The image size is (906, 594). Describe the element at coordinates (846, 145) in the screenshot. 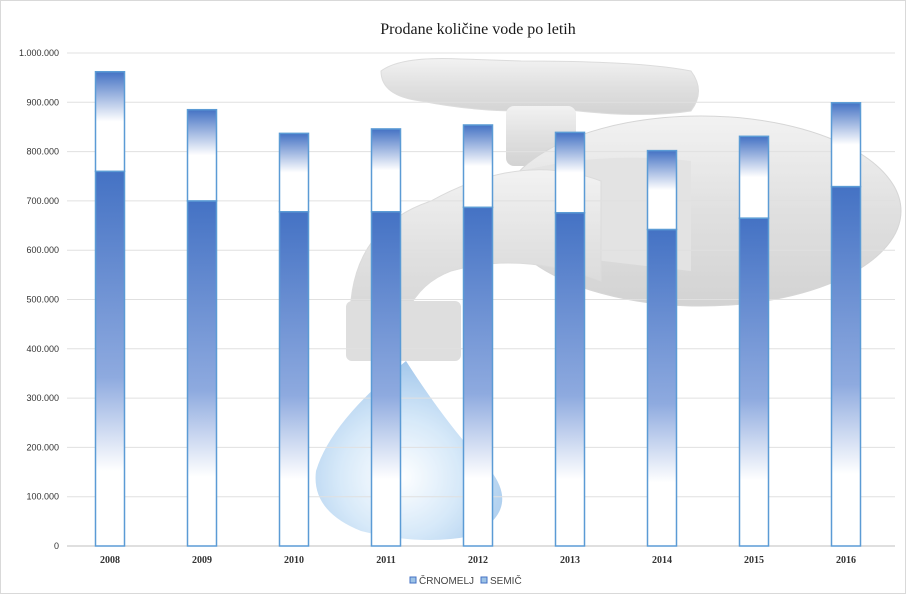

I see `bar-semic-2016` at that location.